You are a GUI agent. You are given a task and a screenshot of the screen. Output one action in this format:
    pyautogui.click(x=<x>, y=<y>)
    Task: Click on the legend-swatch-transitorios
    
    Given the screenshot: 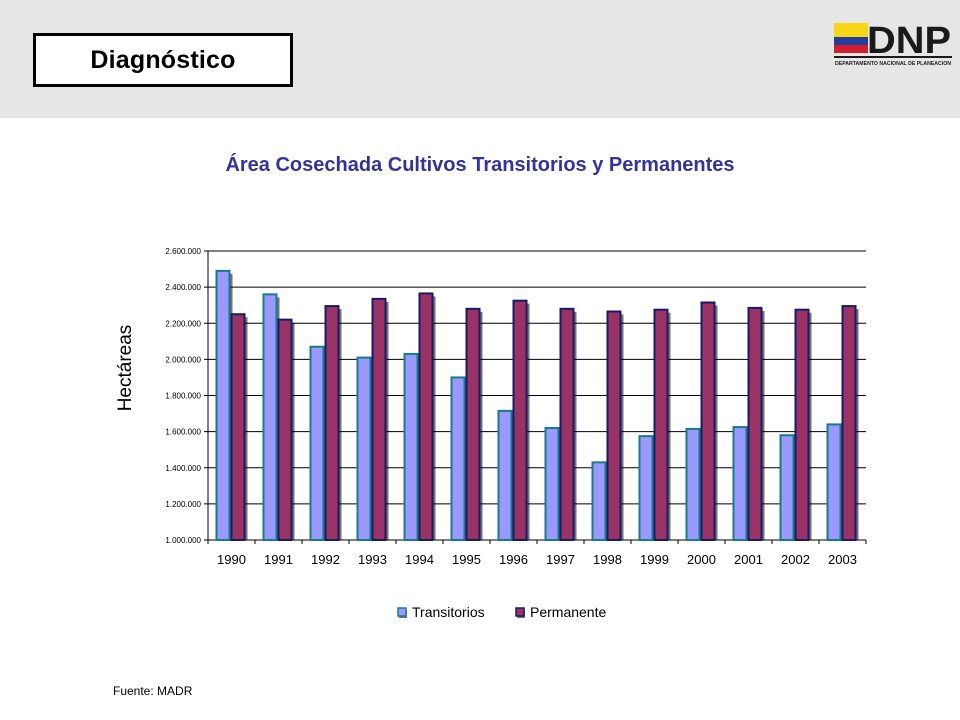 What is the action you would take?
    pyautogui.click(x=402, y=612)
    